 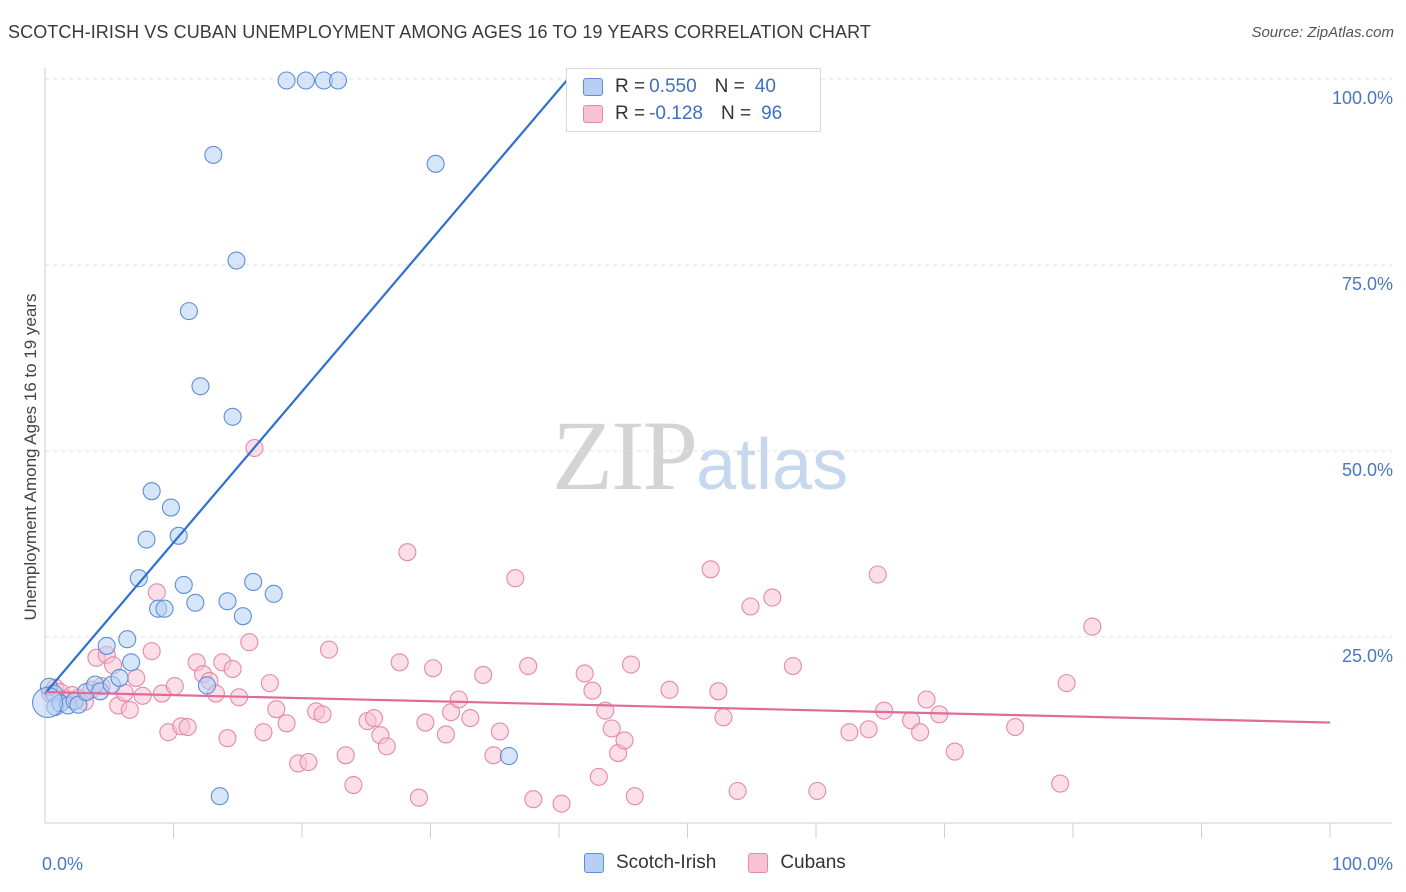 What do you see at coordinates (594, 863) in the screenshot?
I see `scotch-irish-legend-swatch` at bounding box center [594, 863].